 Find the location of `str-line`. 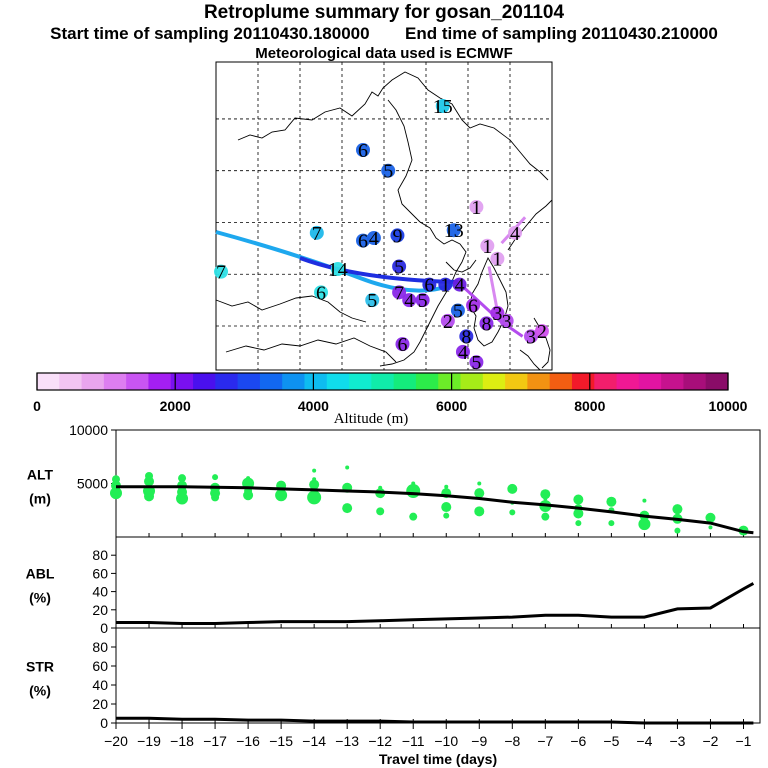

str-line is located at coordinates (435, 720).